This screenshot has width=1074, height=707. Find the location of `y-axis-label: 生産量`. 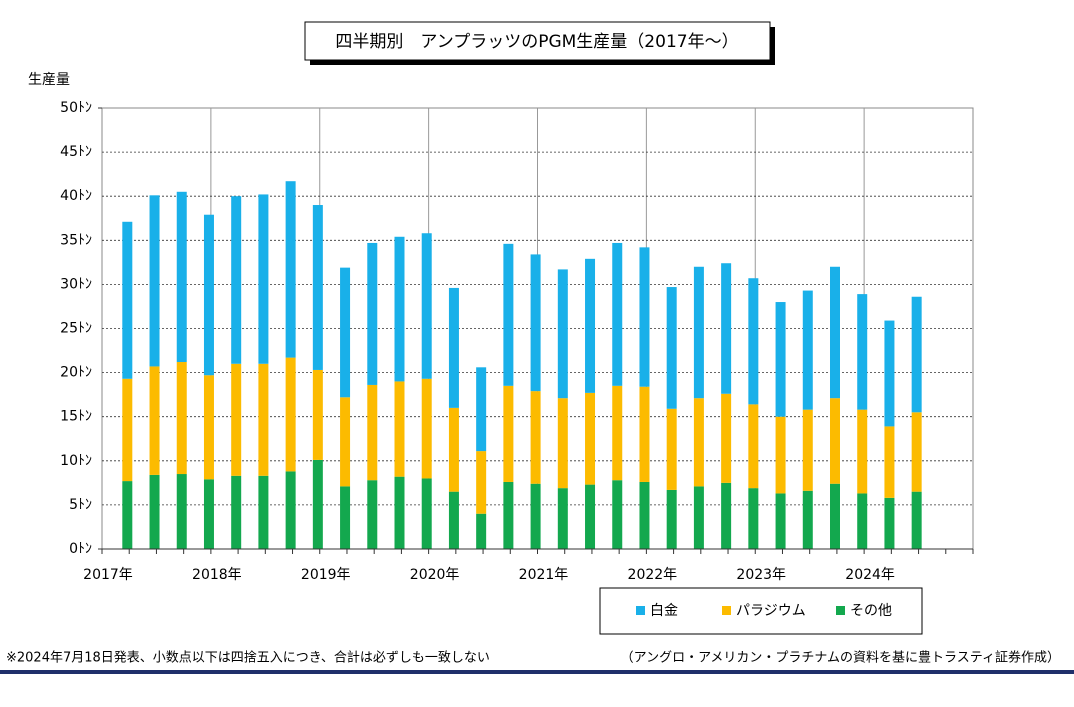

y-axis-label: 生産量 is located at coordinates (49, 80).